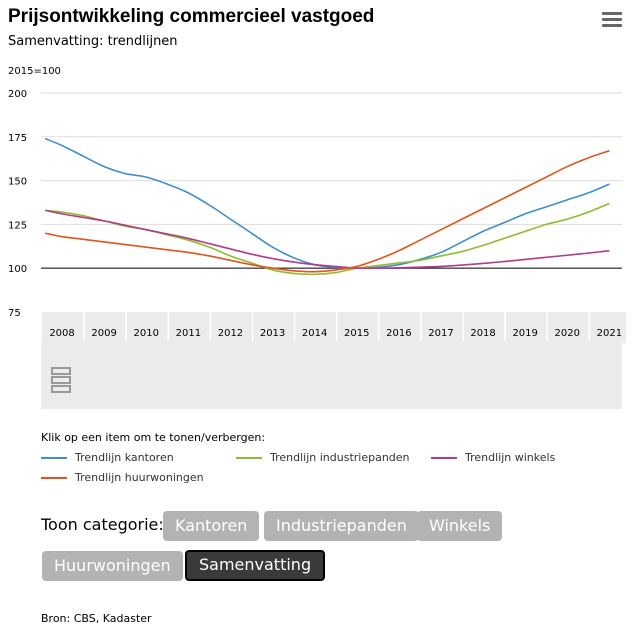 This screenshot has height=633, width=642. Describe the element at coordinates (211, 526) in the screenshot. I see `category-button-kantoren: Kantoren` at that location.